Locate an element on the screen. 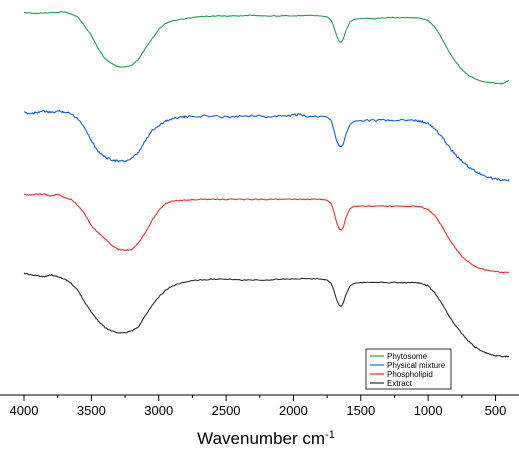 The height and width of the screenshot is (455, 519). legend-label: Physical mixture is located at coordinates (416, 365).